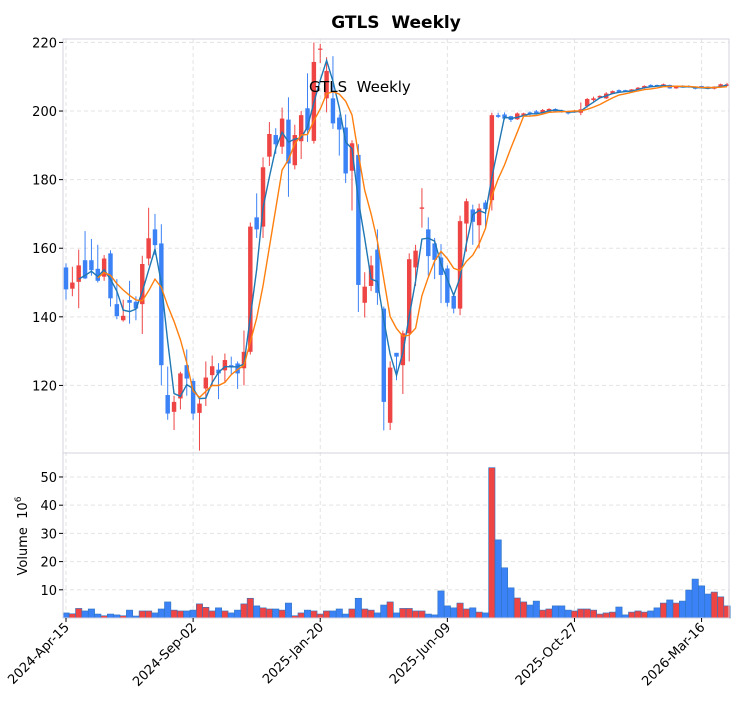  I want to click on volume-tick-label: 40, so click(48, 506).